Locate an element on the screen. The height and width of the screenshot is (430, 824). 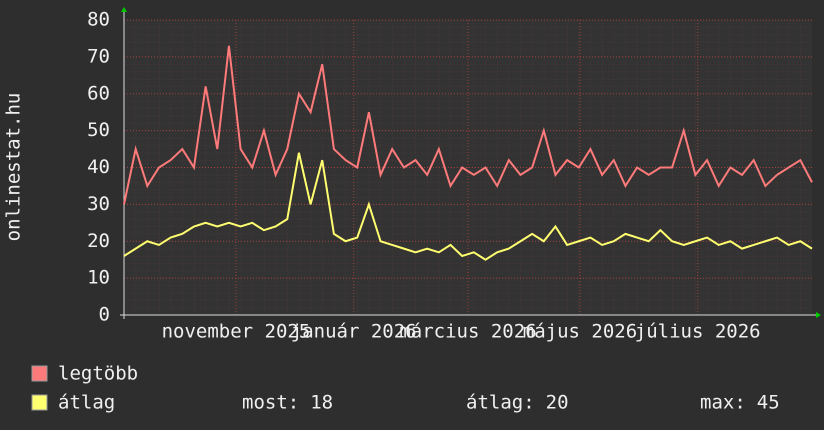
y-tick-label: 10 is located at coordinates (98, 278).